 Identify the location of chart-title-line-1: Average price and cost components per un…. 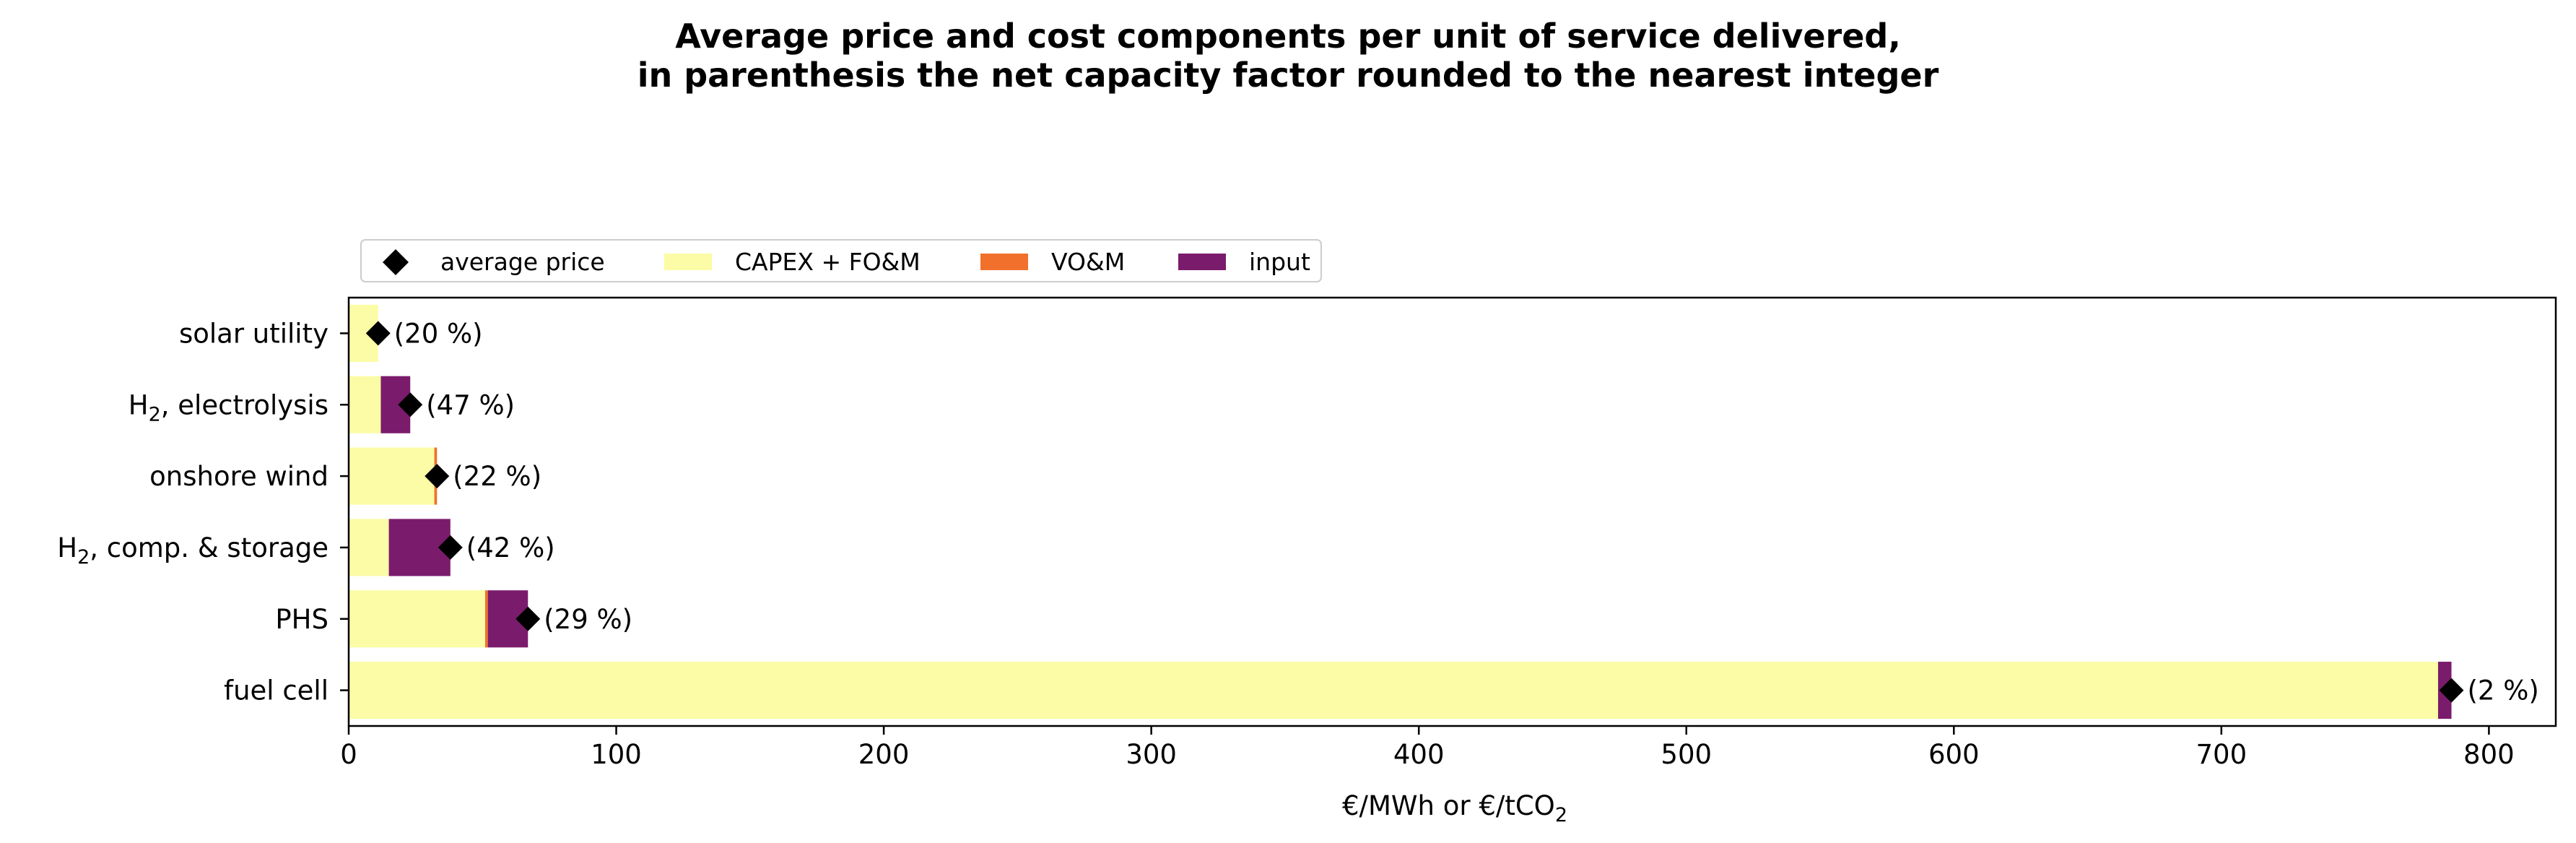
(1288, 37).